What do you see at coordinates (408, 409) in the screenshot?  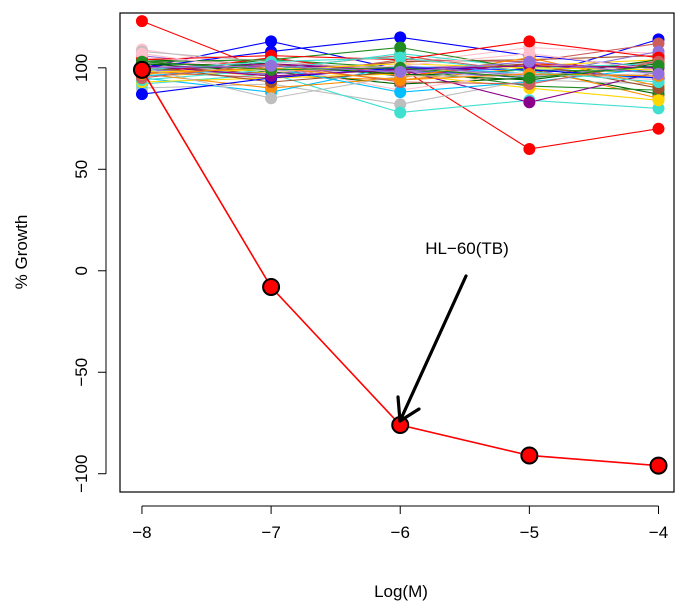 I see `annotation-arrow-head` at bounding box center [408, 409].